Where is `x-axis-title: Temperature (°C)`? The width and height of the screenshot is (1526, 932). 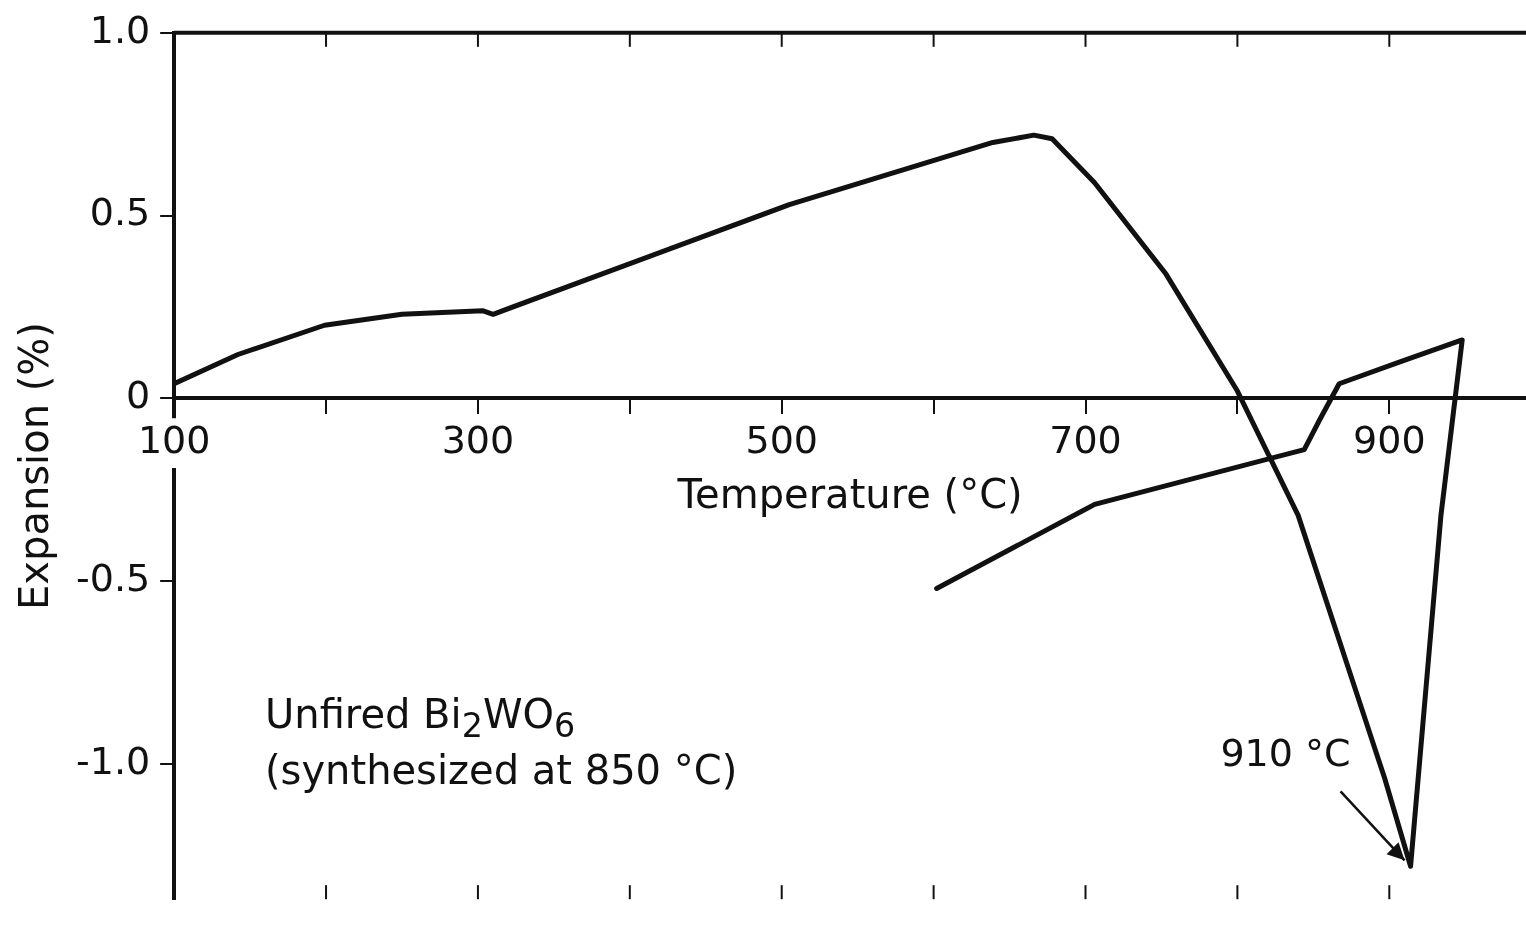
x-axis-title: Temperature (°C) is located at coordinates (849, 494).